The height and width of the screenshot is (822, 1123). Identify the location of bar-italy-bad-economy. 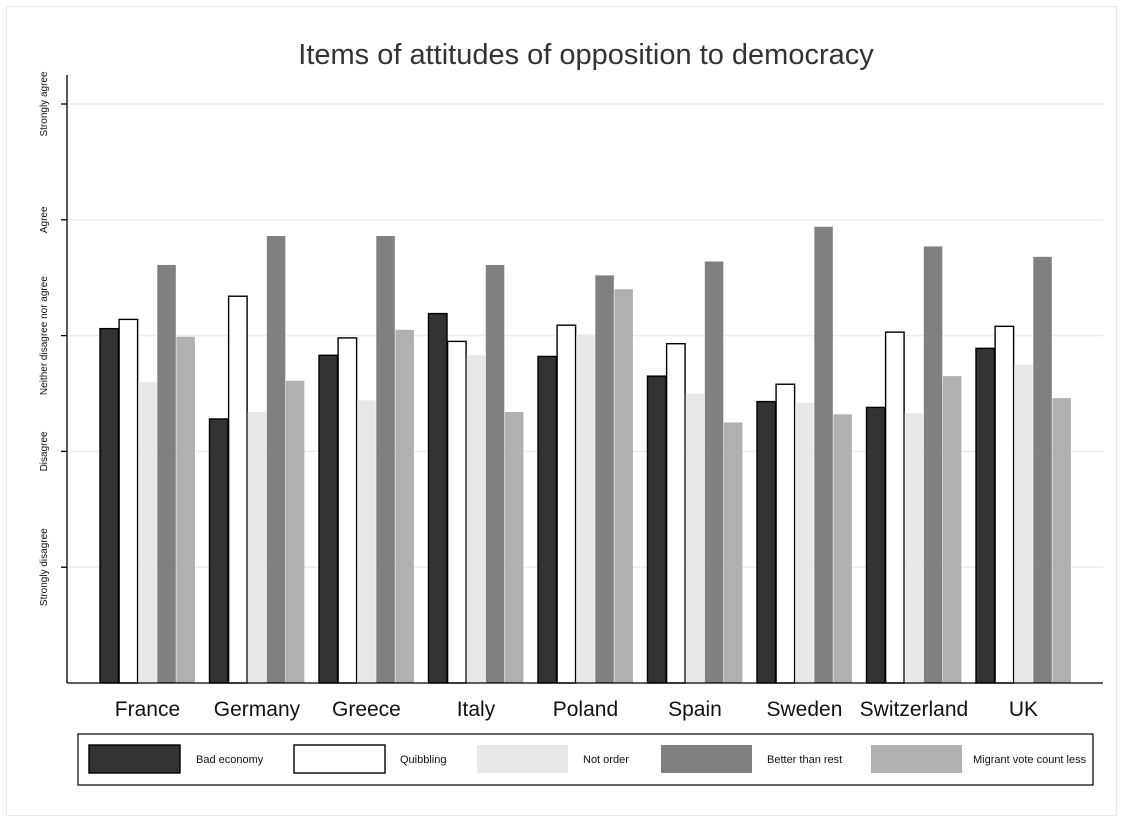
(437, 498).